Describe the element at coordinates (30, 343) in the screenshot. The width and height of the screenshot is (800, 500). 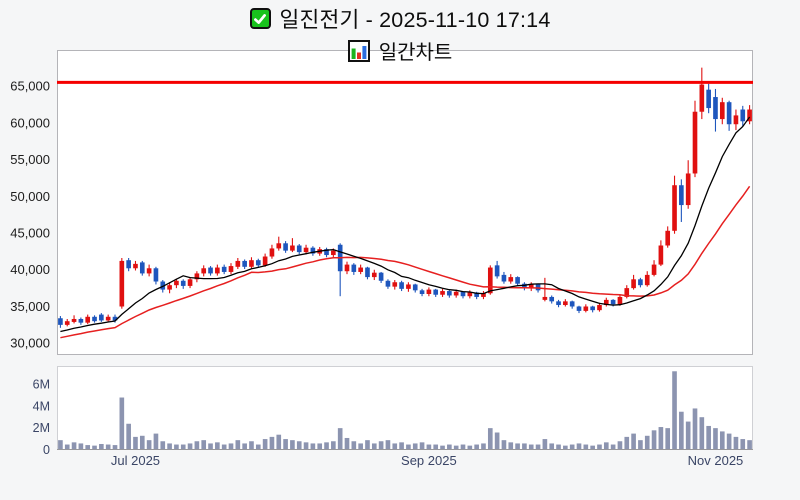
I see `price-tick-label: 30,000` at that location.